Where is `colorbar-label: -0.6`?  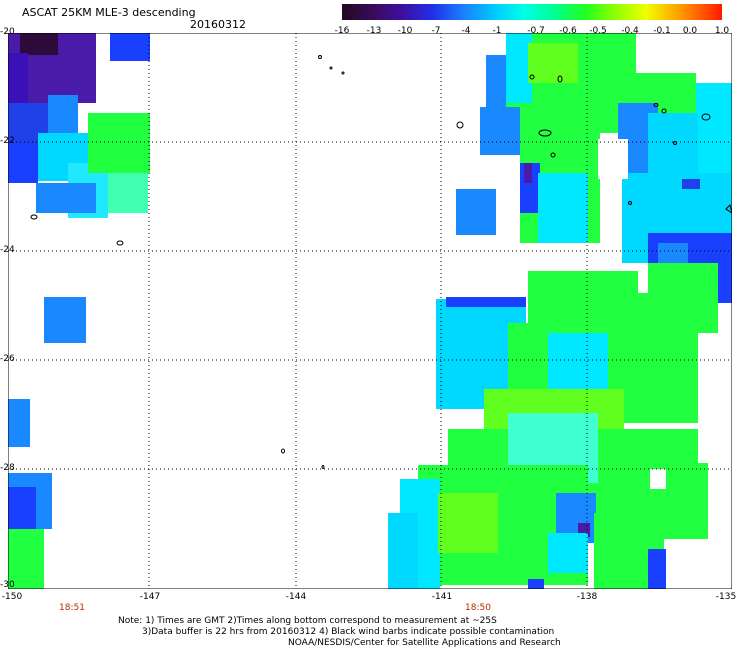
colorbar-label: -0.6 is located at coordinates (568, 31).